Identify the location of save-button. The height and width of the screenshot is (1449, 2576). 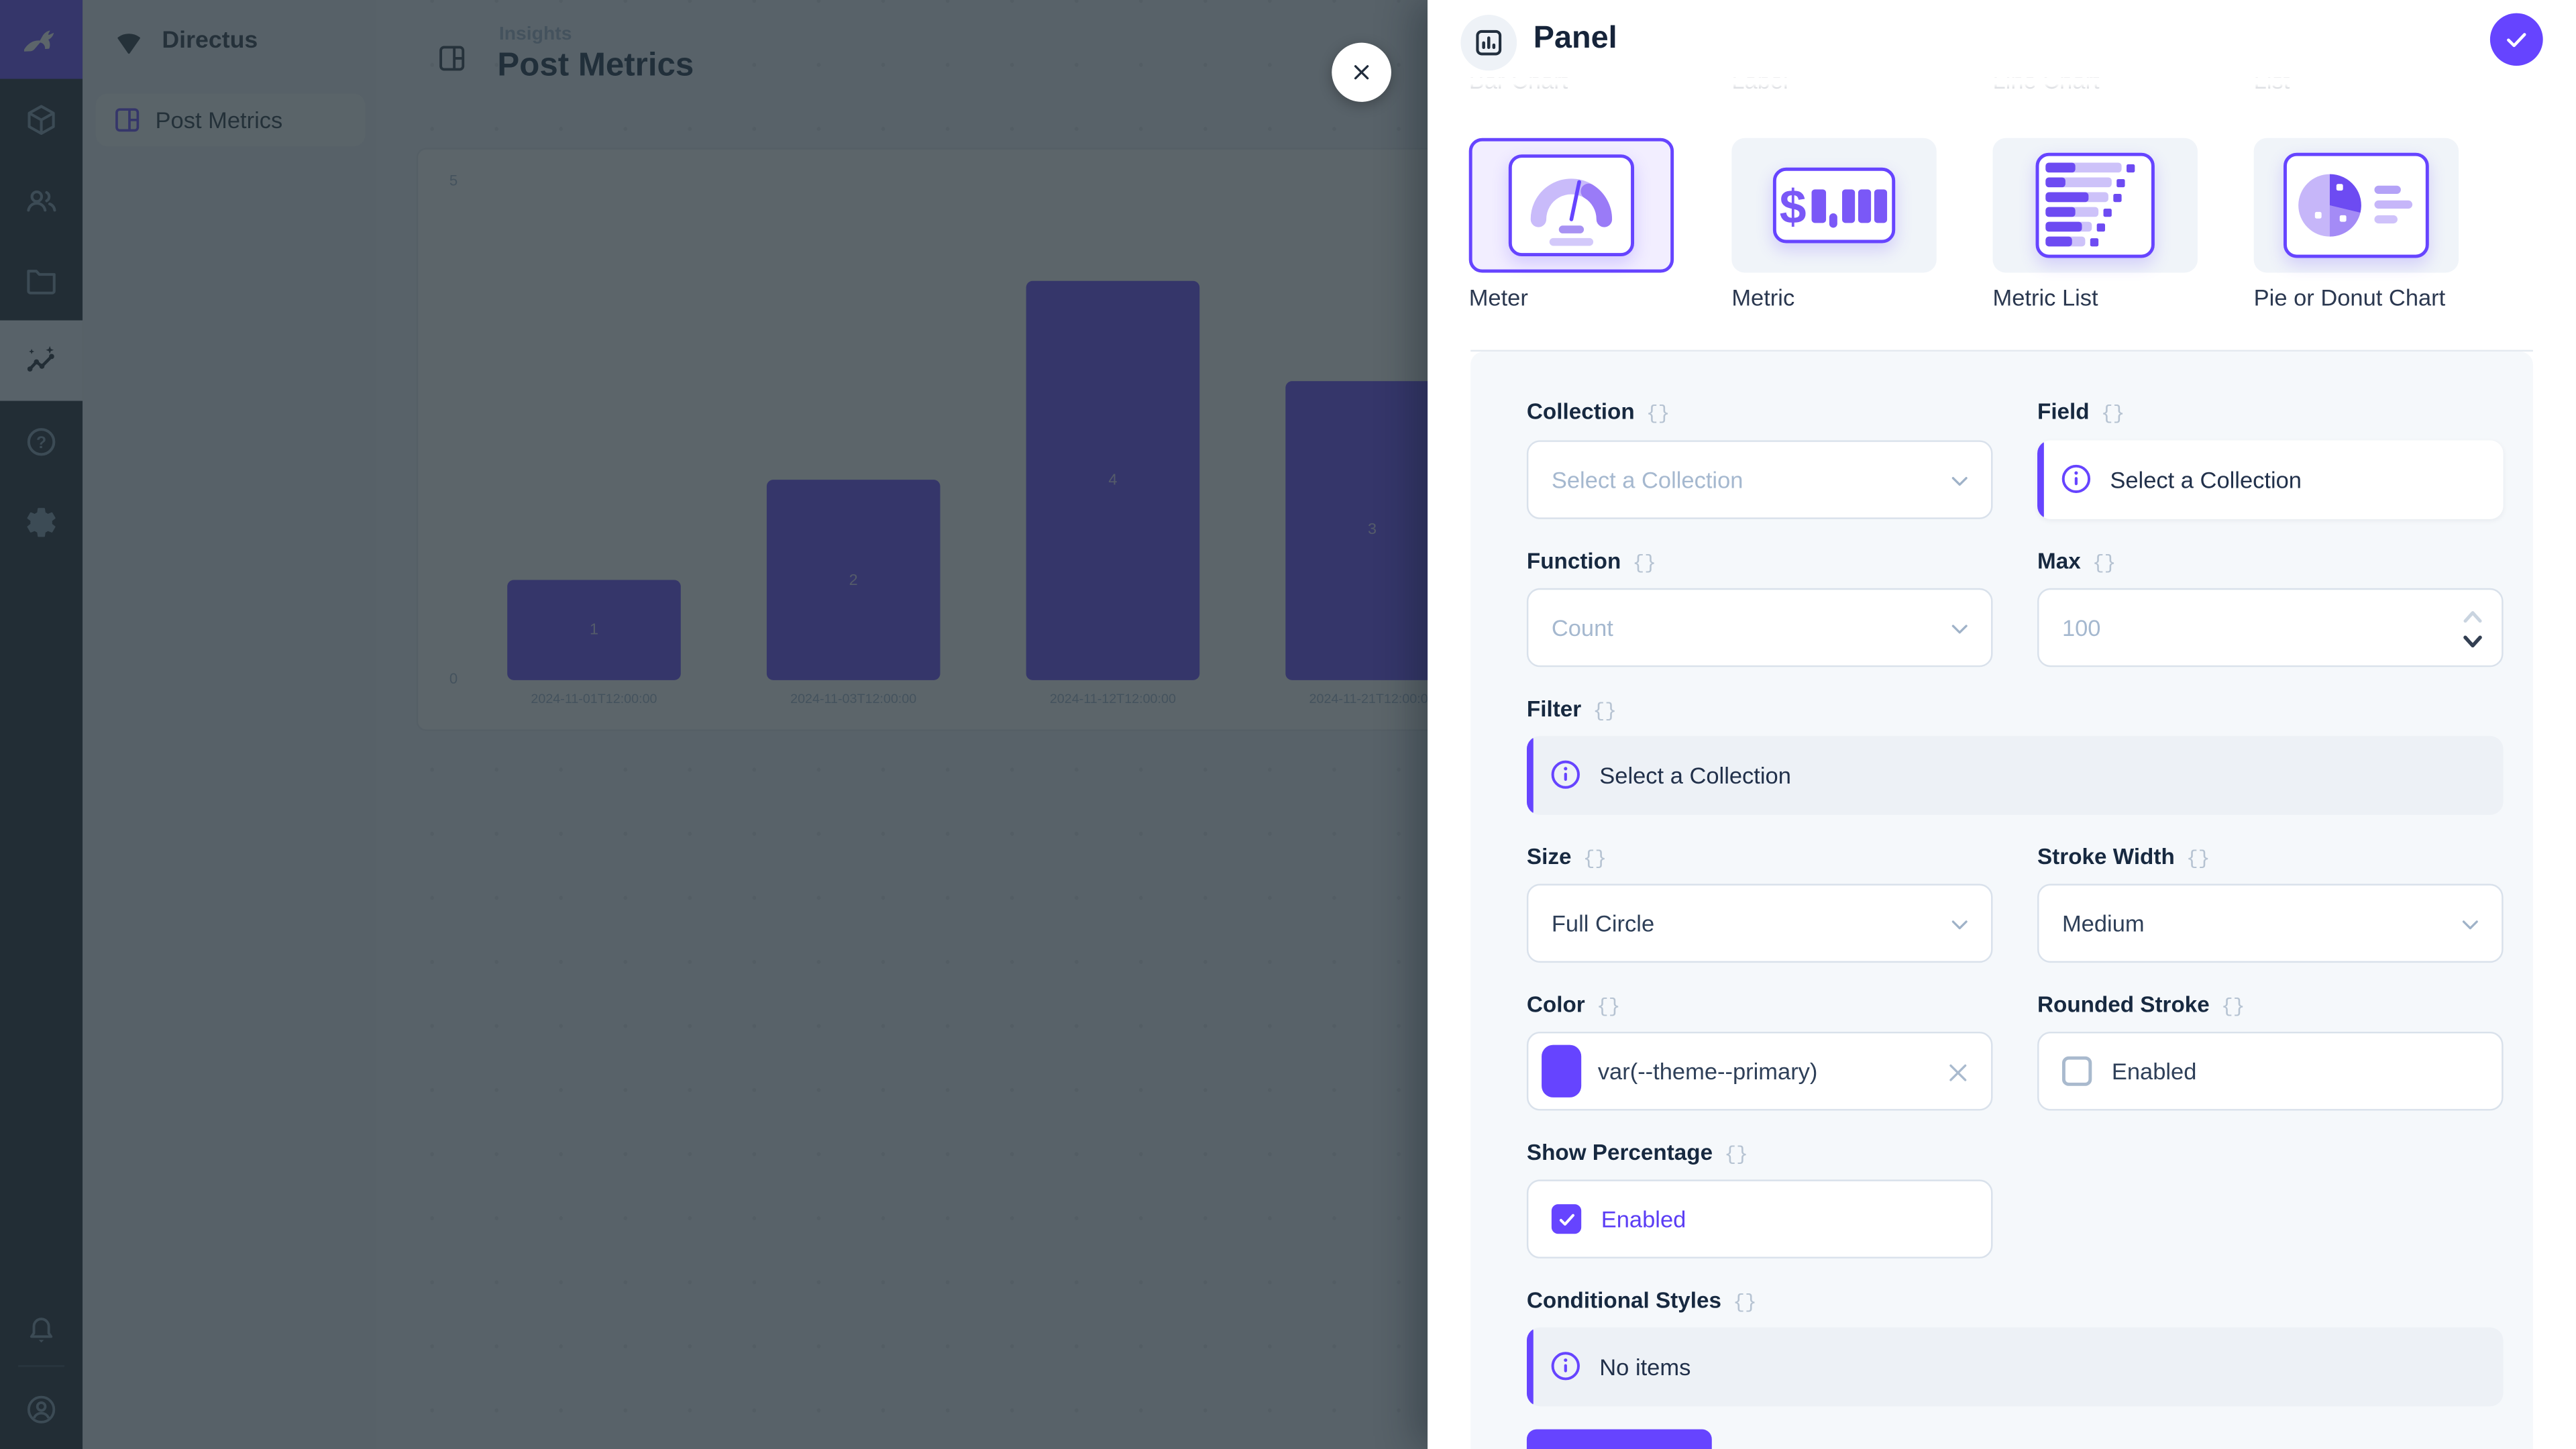
(2516, 39).